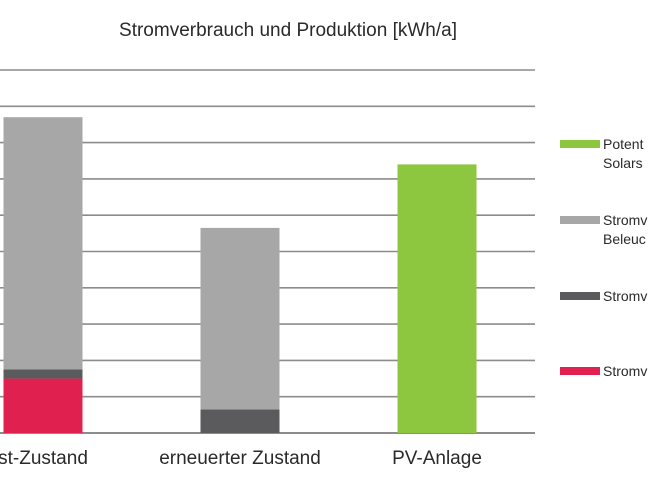 The width and height of the screenshot is (650, 488). What do you see at coordinates (624, 239) in the screenshot?
I see `legend-label: Beleuc` at bounding box center [624, 239].